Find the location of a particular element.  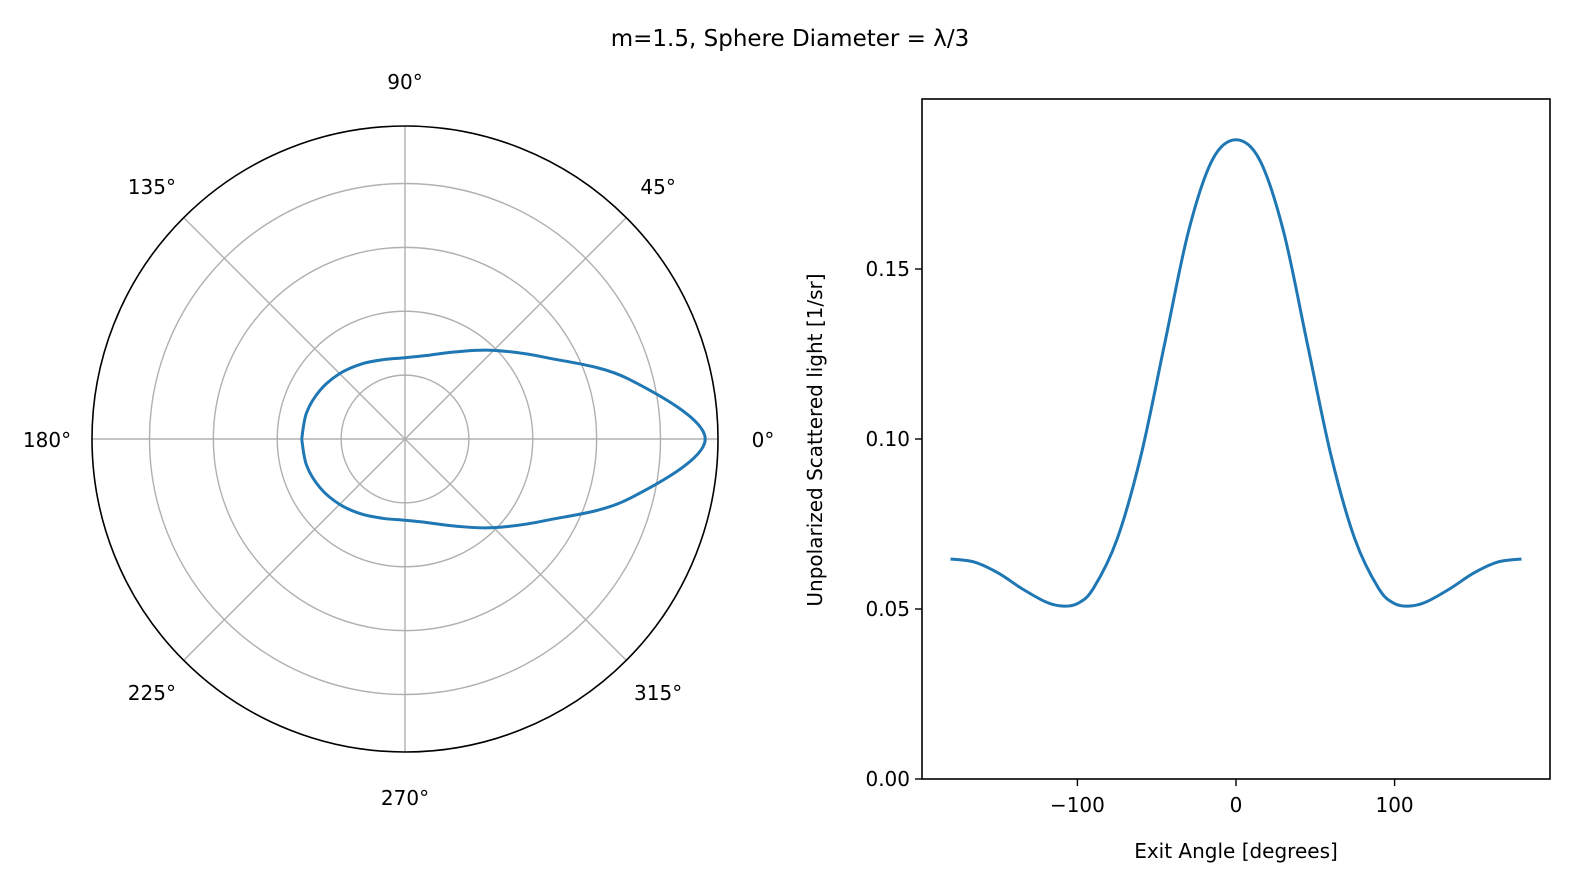

polar-angle-tick-label: 90° is located at coordinates (404, 82).